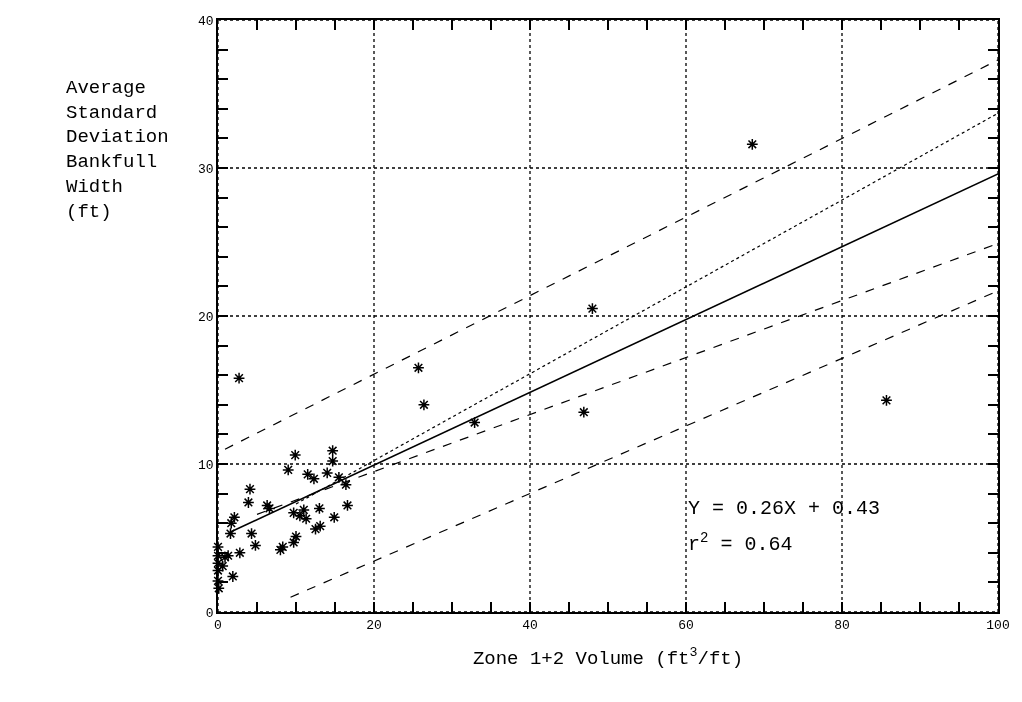 The image size is (1022, 702). What do you see at coordinates (608, 657) in the screenshot?
I see `x-axis-title: Zone 1+2 Volume (ft$^{3}$/ft)` at bounding box center [608, 657].